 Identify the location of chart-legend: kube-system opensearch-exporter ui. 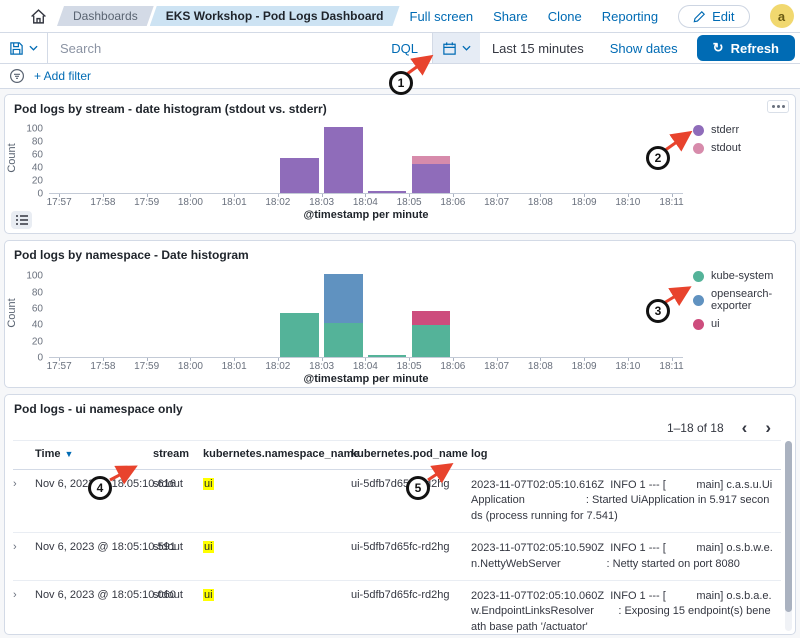
(739, 313).